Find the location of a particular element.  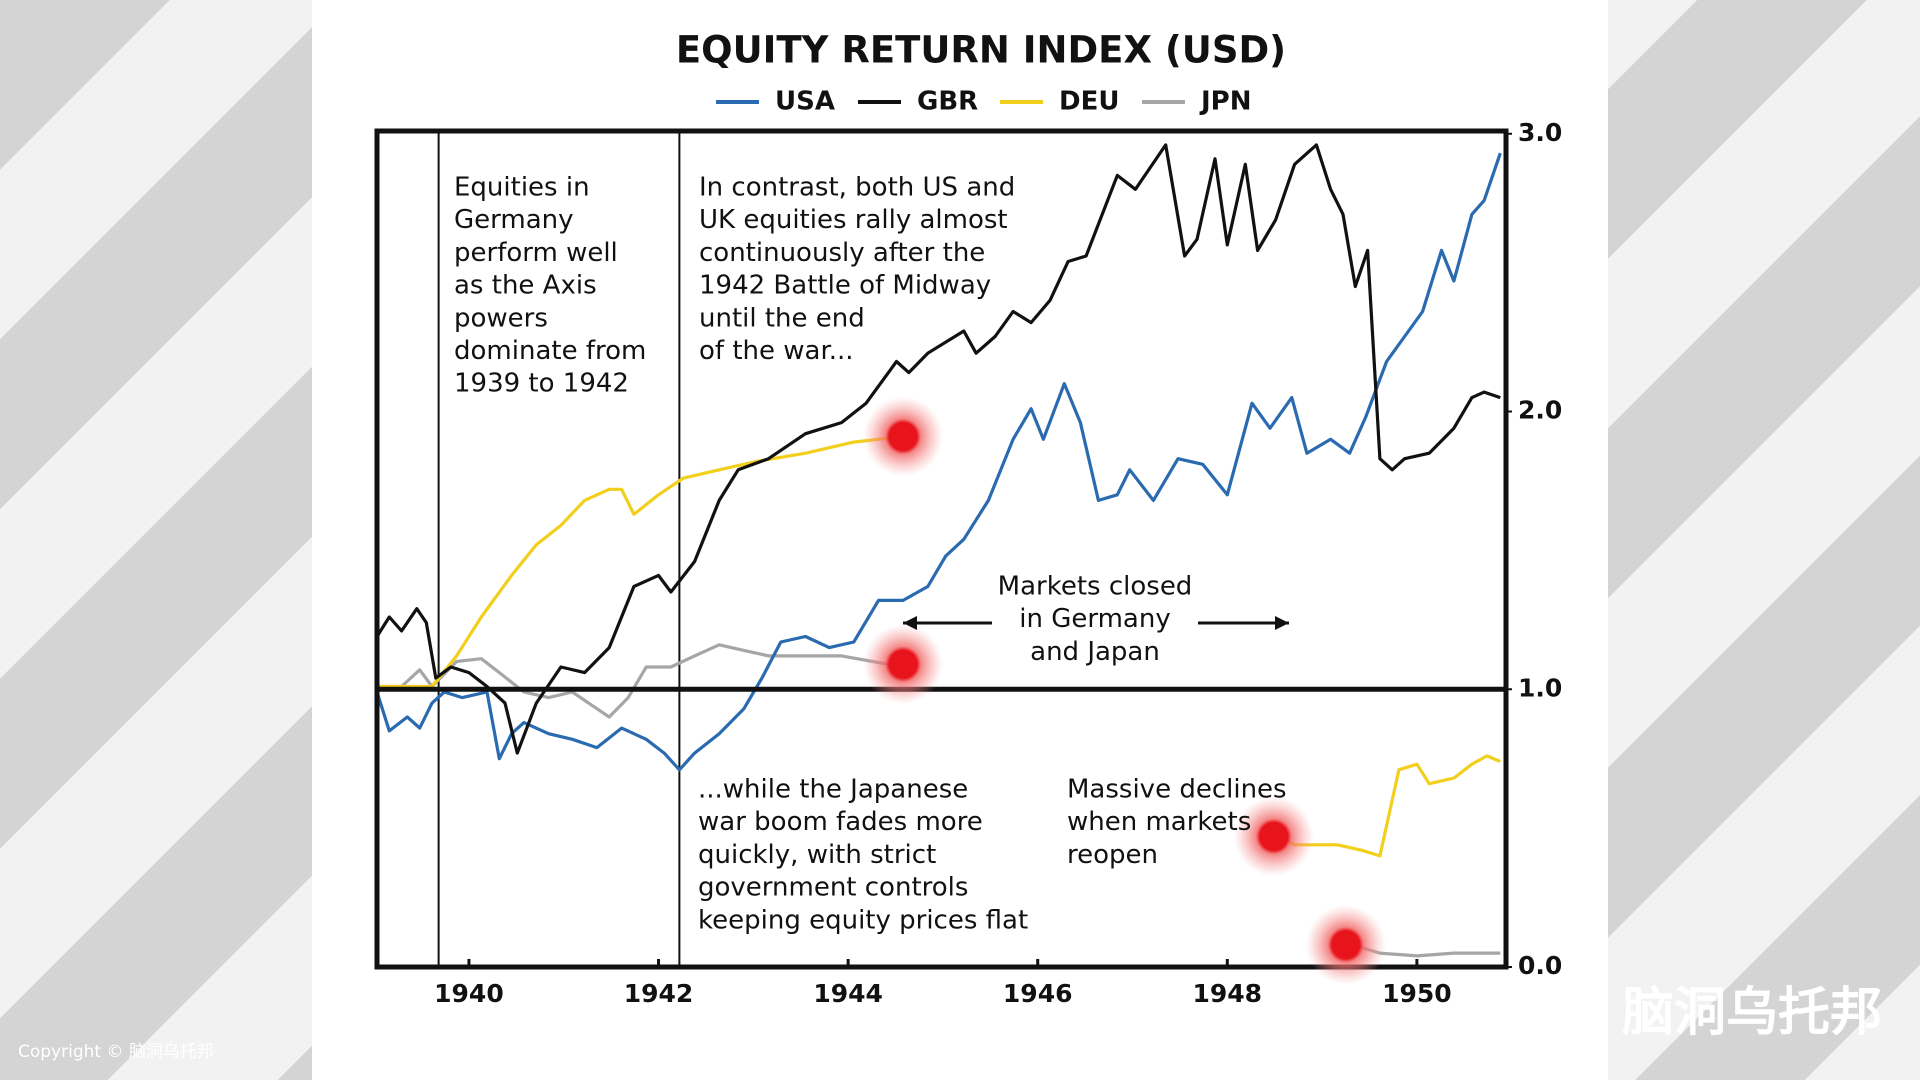

chart-title: EQUITY RETURN INDEX (USD) is located at coordinates (981, 50).